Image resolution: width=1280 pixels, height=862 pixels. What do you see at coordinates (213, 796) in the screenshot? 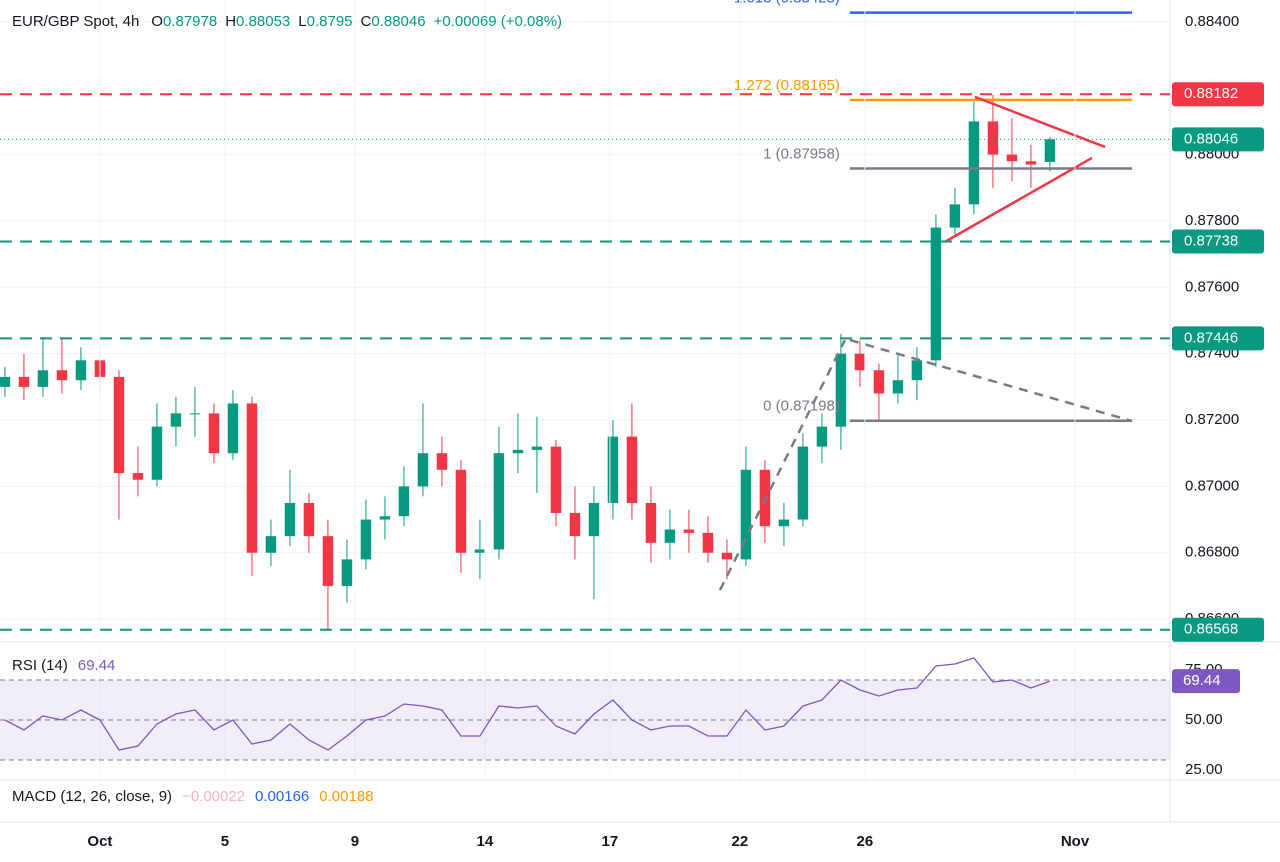
I see `macd-value: −0.00022` at bounding box center [213, 796].